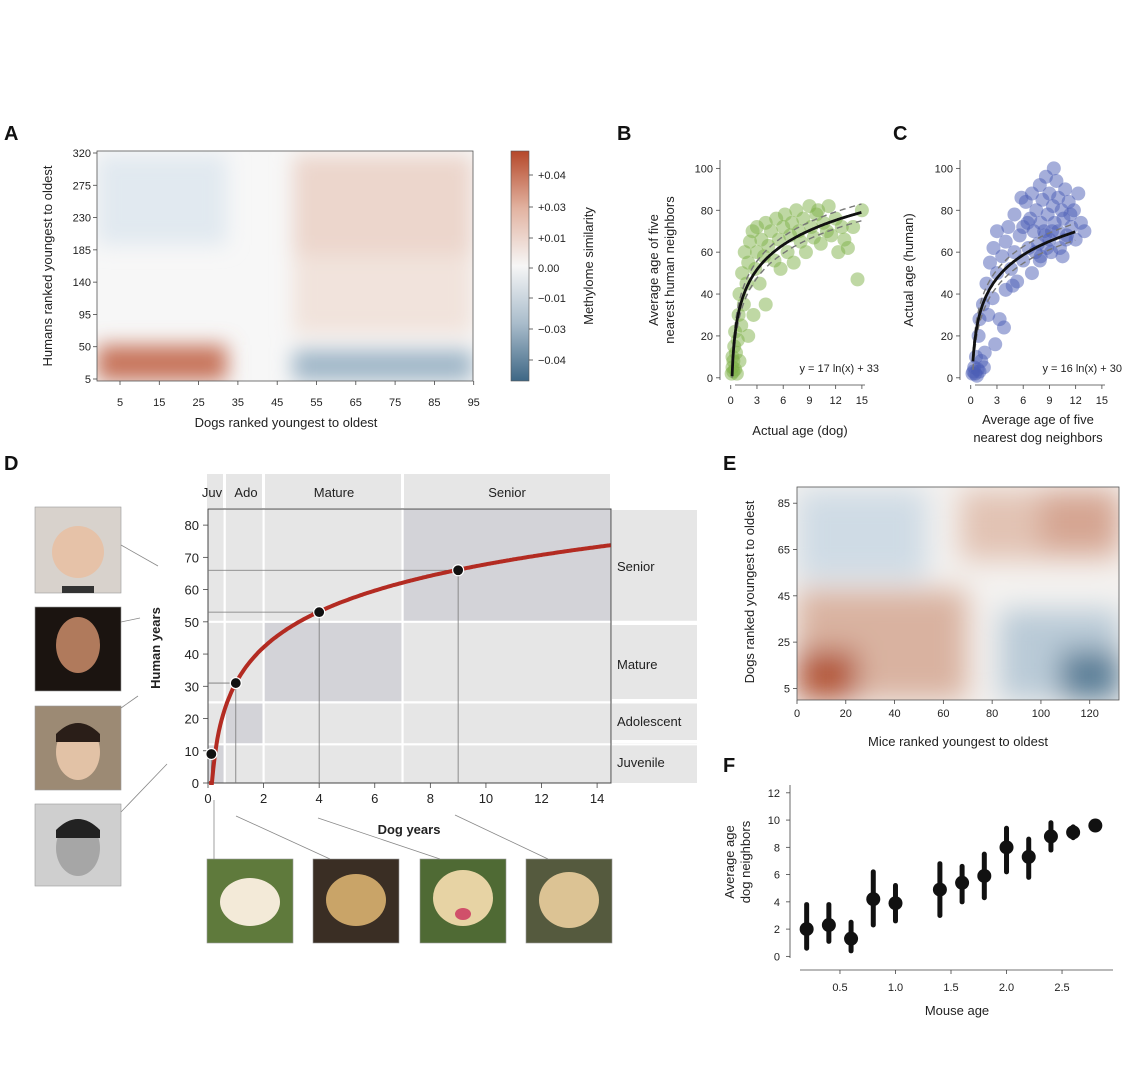 The image size is (1125, 1084). I want to click on line-d-plot: 80 70 60 50 40 30 20 10 00 2 4 6 8 10 12 14, so click(441, 657).